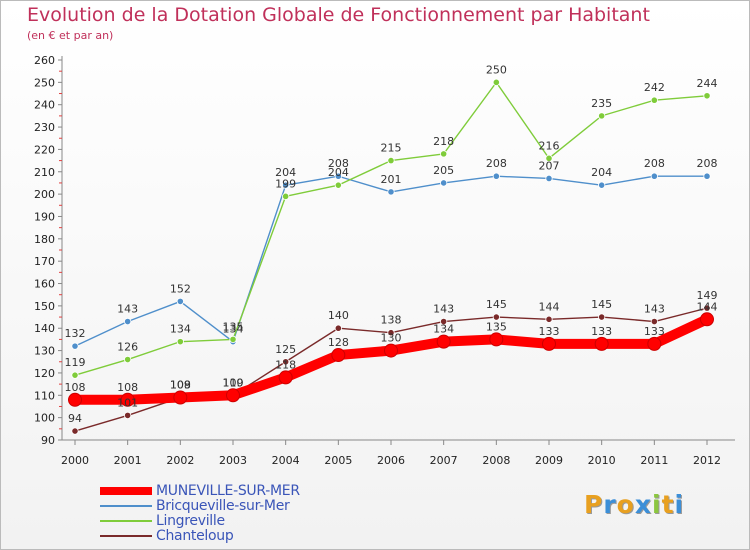 The height and width of the screenshot is (550, 750). I want to click on legend-label: MUNEVILLE-SUR-MER, so click(228, 491).